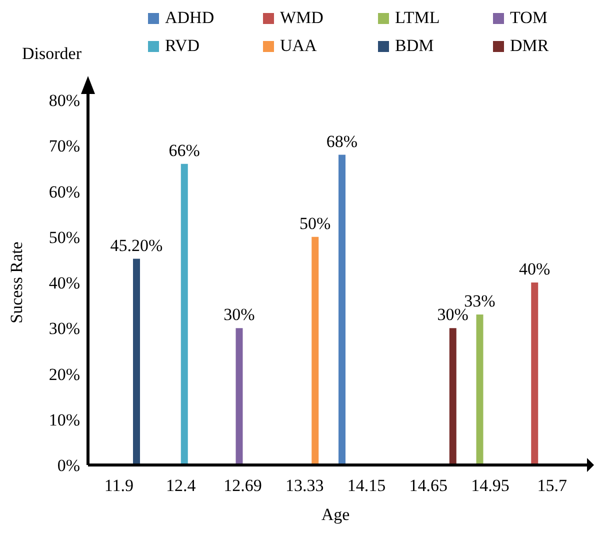  Describe the element at coordinates (335, 514) in the screenshot. I see `x-axis-title: Age` at that location.